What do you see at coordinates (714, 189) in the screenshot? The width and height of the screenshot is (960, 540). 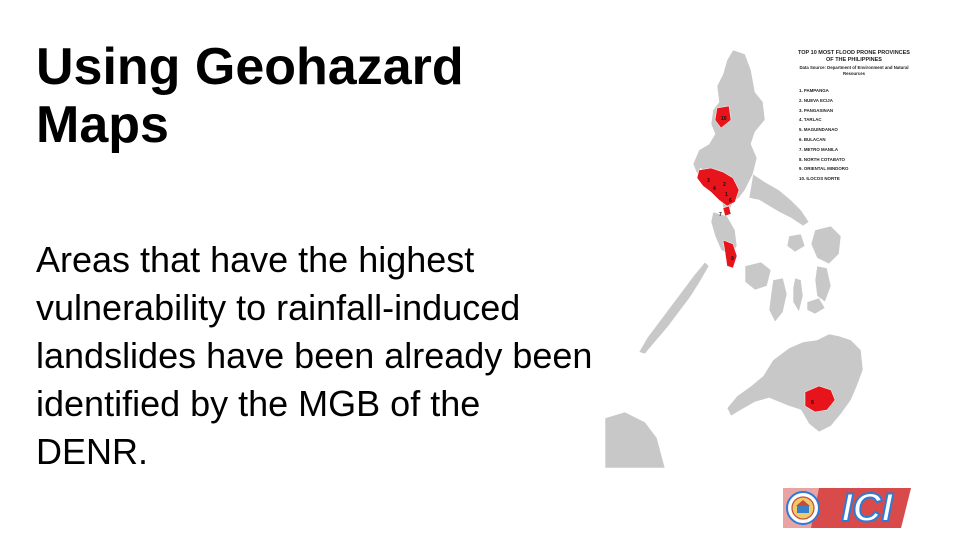 I see `province-number: 4` at bounding box center [714, 189].